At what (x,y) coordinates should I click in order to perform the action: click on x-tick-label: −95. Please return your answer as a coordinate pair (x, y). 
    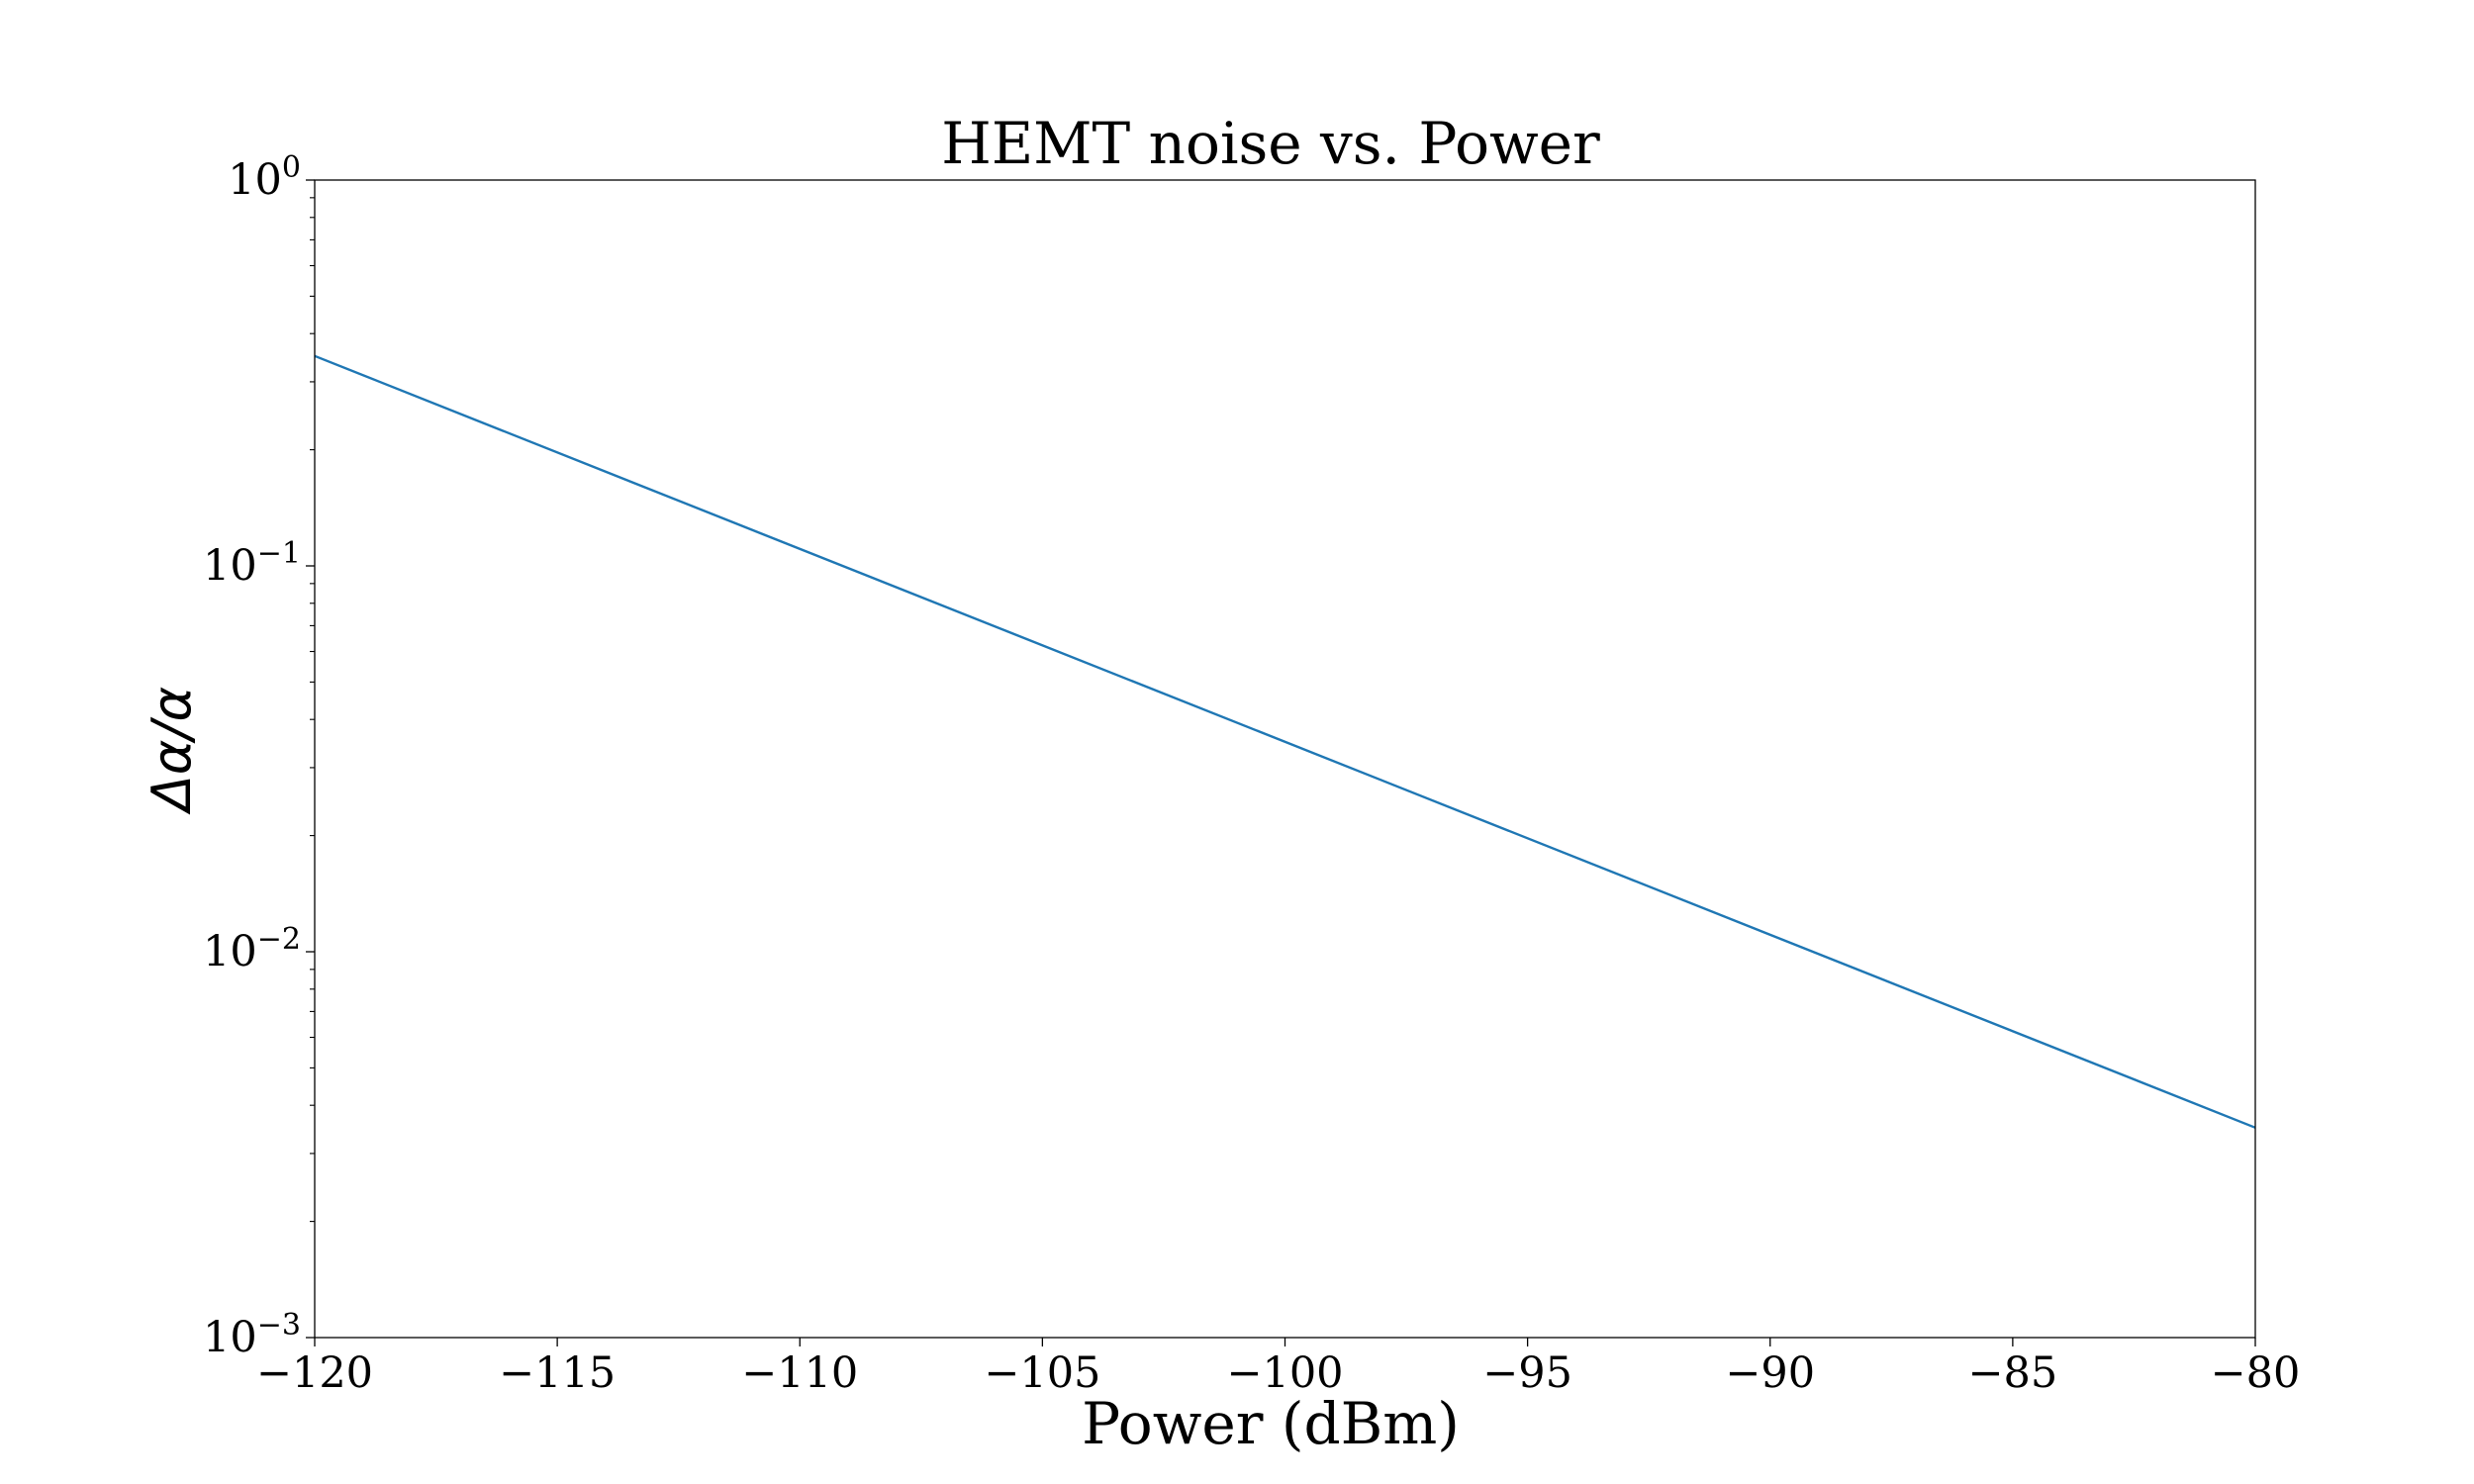
    Looking at the image, I should click on (1527, 1373).